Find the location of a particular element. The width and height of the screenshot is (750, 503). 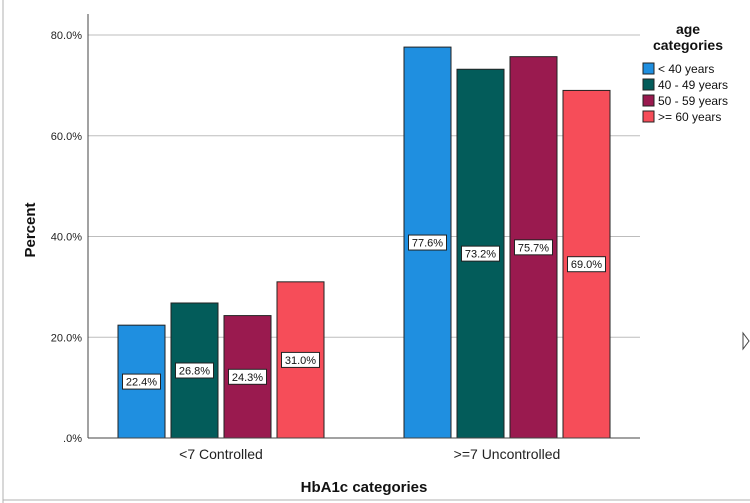

data-label: 22.4% is located at coordinates (141, 383).